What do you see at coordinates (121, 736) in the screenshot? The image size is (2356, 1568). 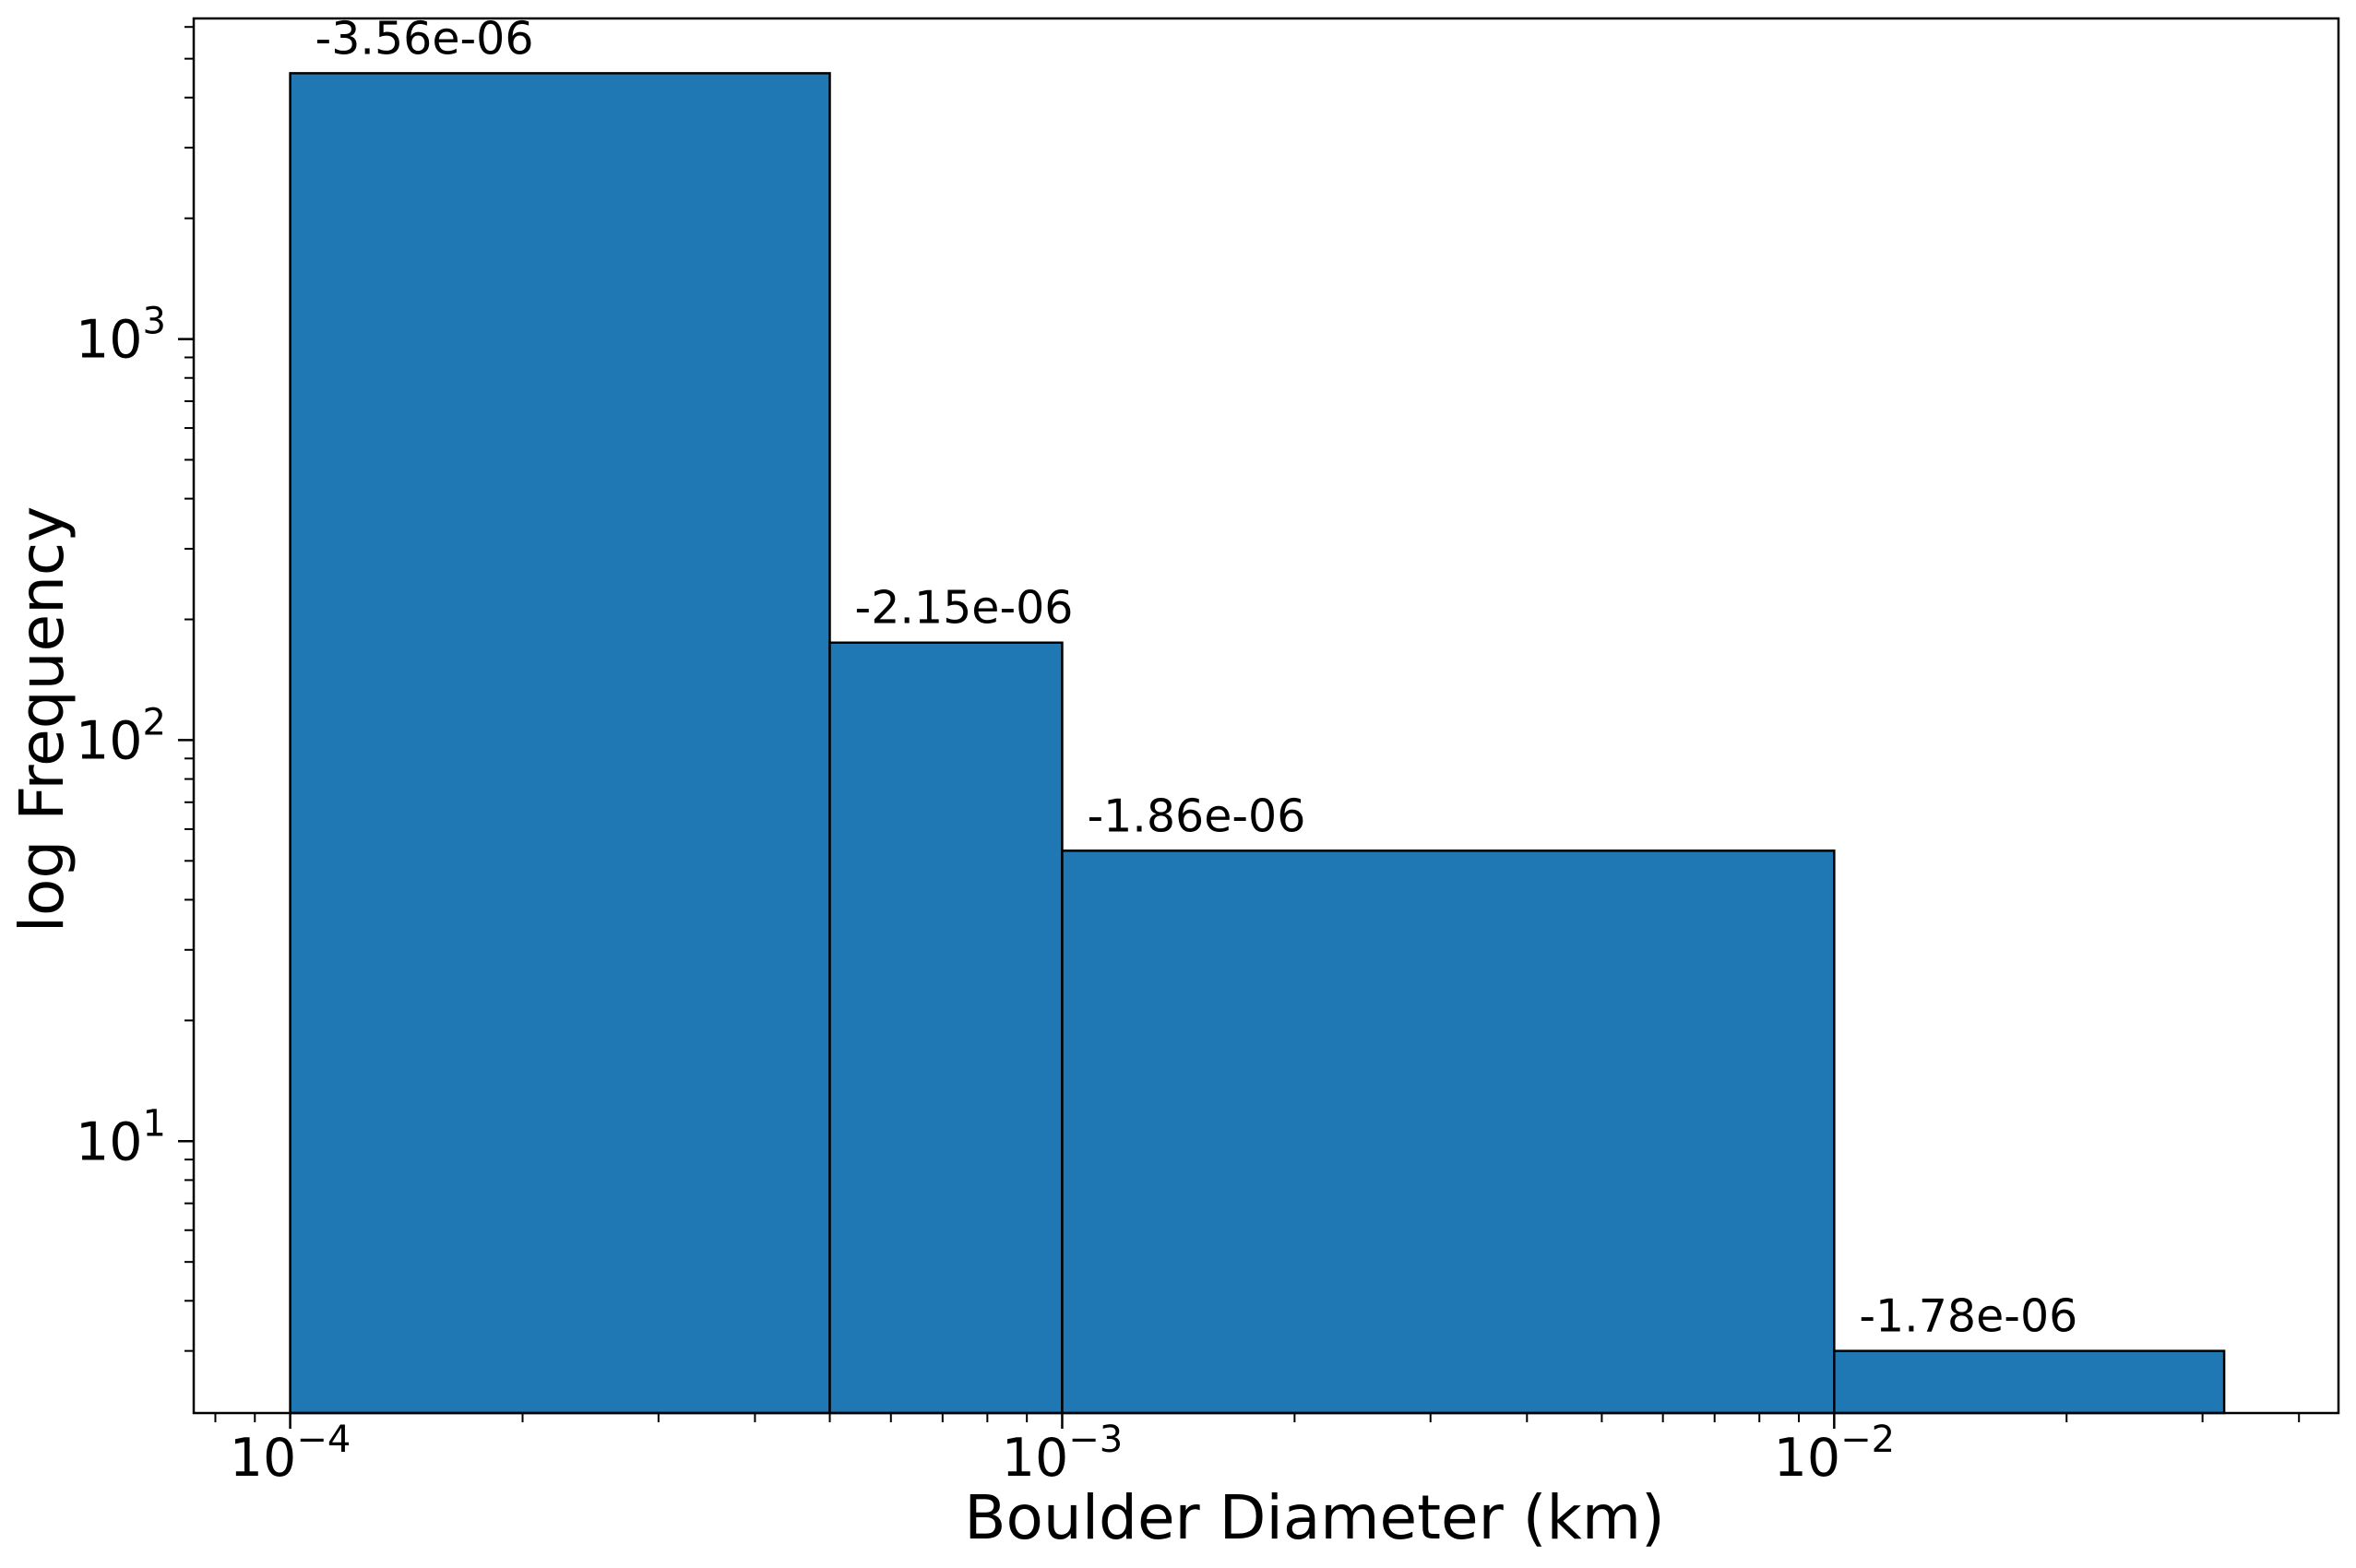 I see `y-tick-label-1: 10²` at bounding box center [121, 736].